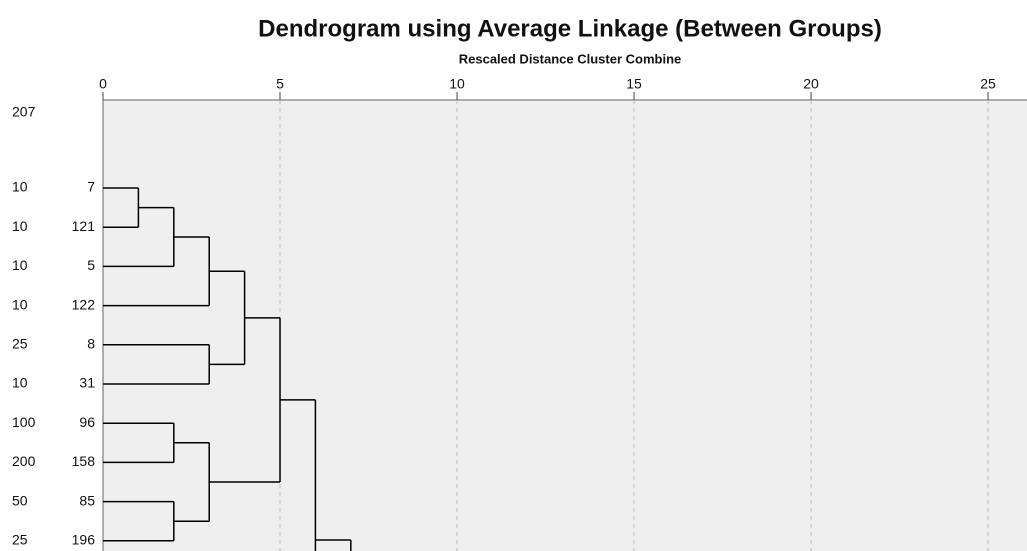  Describe the element at coordinates (24, 112) in the screenshot. I see `top-label: 207` at that location.